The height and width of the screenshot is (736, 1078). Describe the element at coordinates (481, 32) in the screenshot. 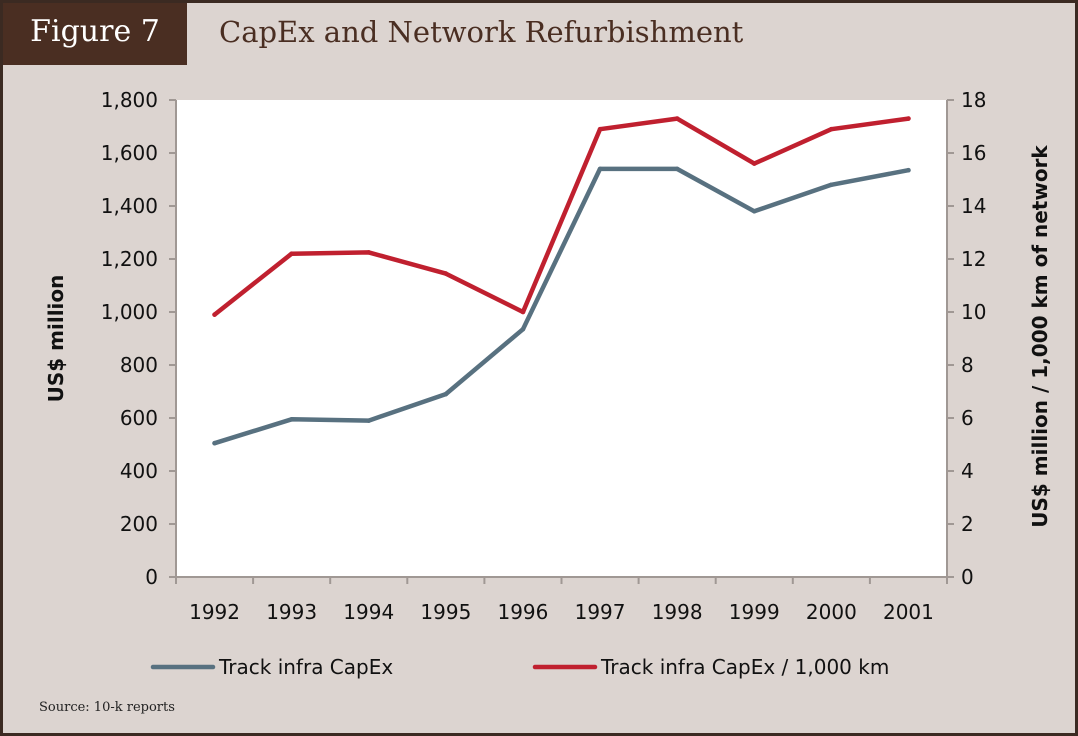

I see `figure-title: CapEx and Network Refurbishment` at that location.